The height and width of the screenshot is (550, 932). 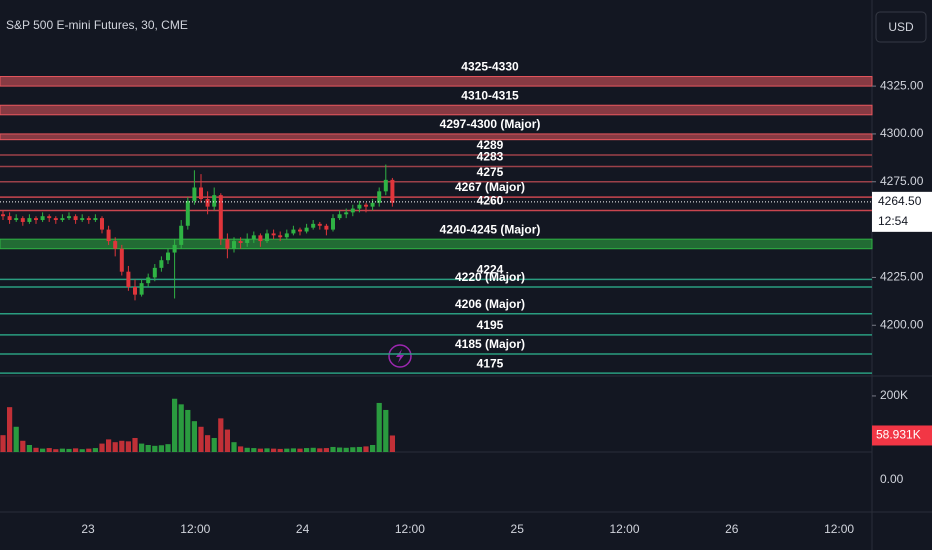 What do you see at coordinates (490, 67) in the screenshot?
I see `level-label: 4325-4330` at bounding box center [490, 67].